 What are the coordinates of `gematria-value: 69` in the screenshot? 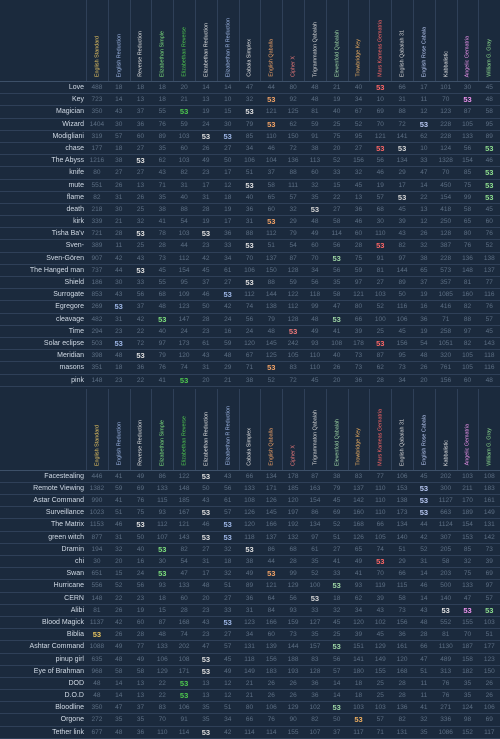 It's located at (489, 720).